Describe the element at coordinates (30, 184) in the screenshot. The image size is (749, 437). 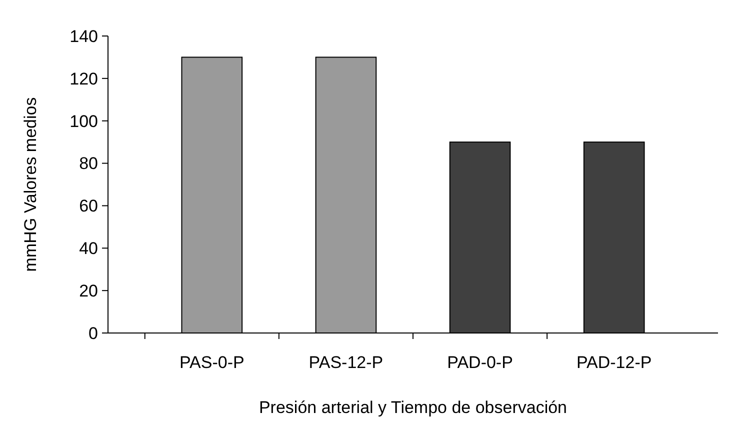
I see `y-axis-title: mmHG Valores medios` at that location.